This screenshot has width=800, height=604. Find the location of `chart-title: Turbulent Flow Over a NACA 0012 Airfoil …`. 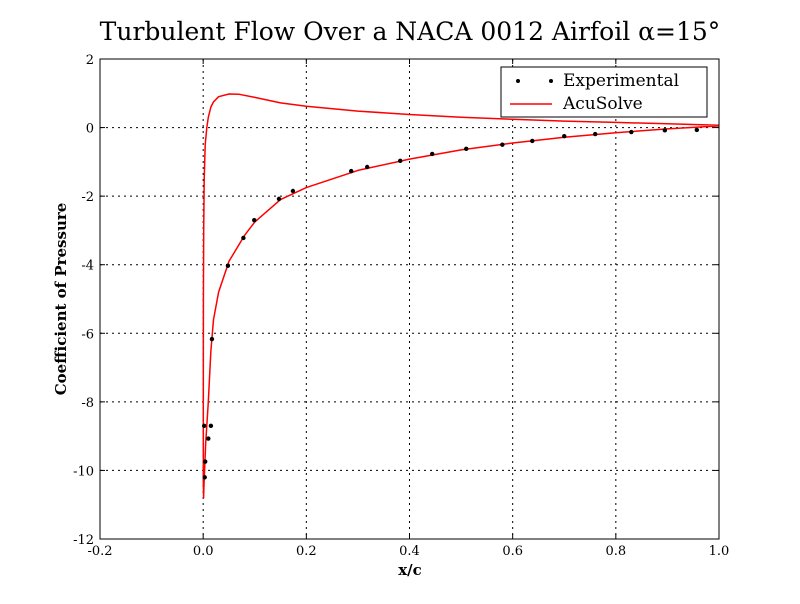

chart-title: Turbulent Flow Over a NACA 0012 Airfoil … is located at coordinates (410, 31).